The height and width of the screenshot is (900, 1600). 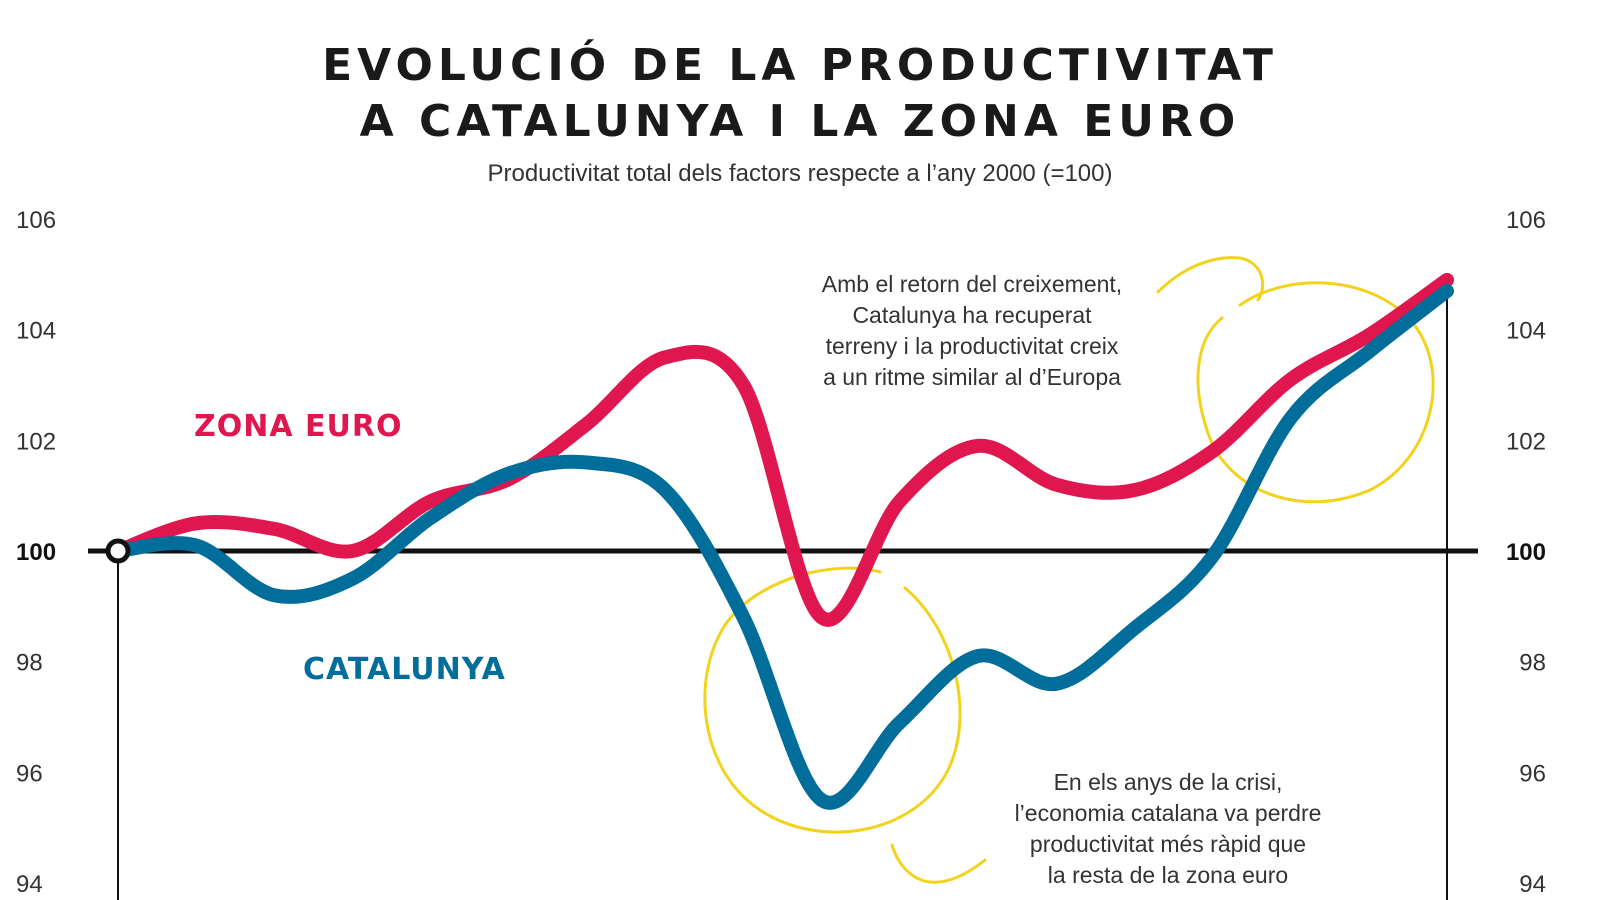 I want to click on series-label-zona-euro: ZONA EURO, so click(x=298, y=426).